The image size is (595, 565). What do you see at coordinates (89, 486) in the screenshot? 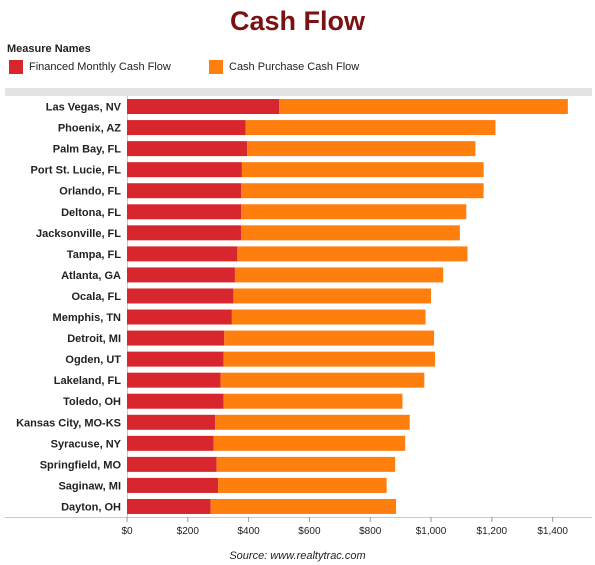
I see `category-label: Saginaw, MI` at bounding box center [89, 486].